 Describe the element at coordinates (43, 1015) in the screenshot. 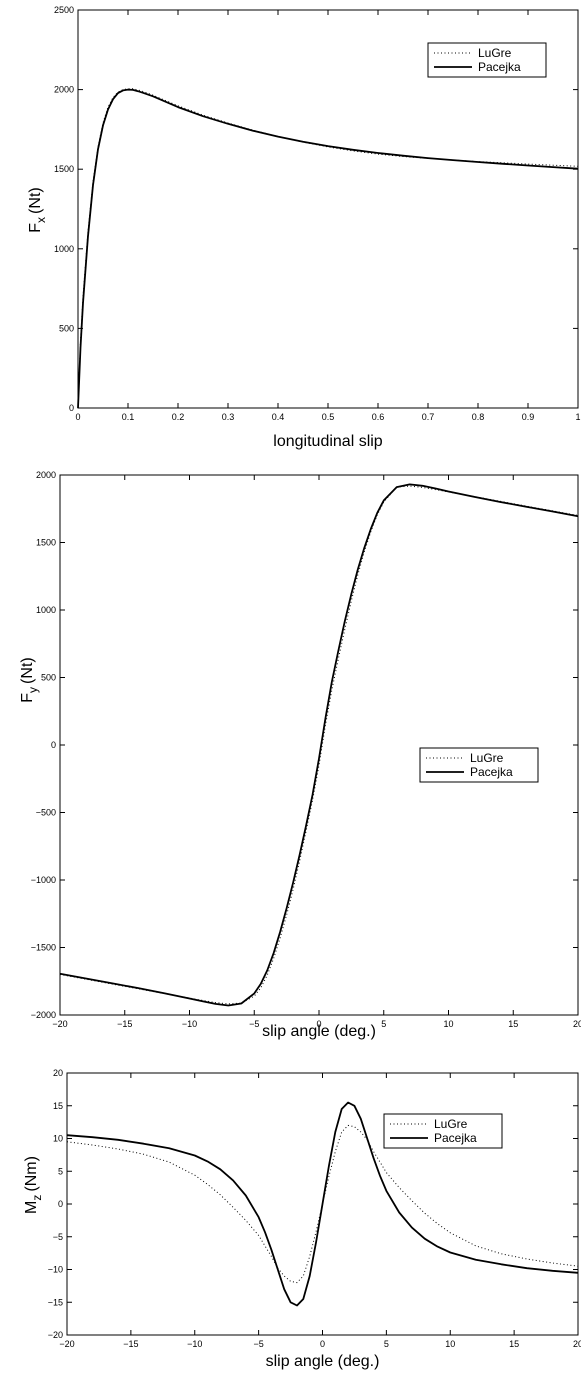

I see `y-tick-label: −2000` at that location.